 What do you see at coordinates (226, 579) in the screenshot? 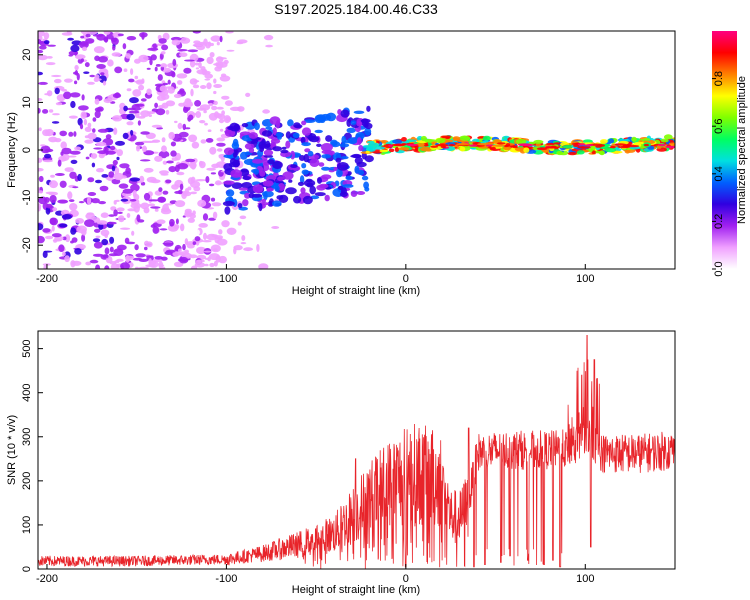
I see `snr-x-tick-label: -100` at bounding box center [226, 579].